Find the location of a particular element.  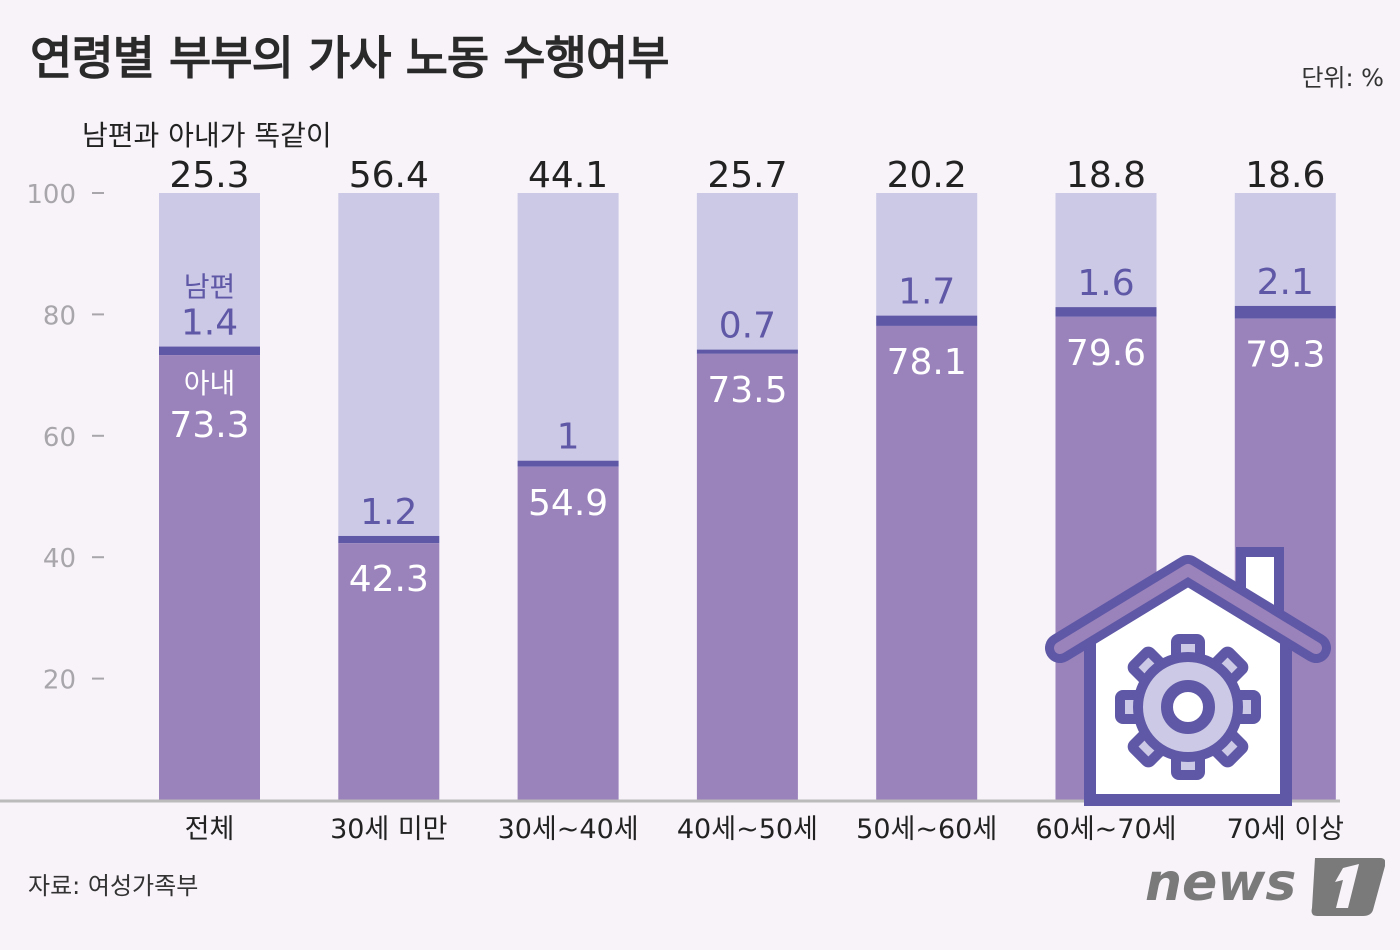

y-tick-label: 20 is located at coordinates (59, 681).